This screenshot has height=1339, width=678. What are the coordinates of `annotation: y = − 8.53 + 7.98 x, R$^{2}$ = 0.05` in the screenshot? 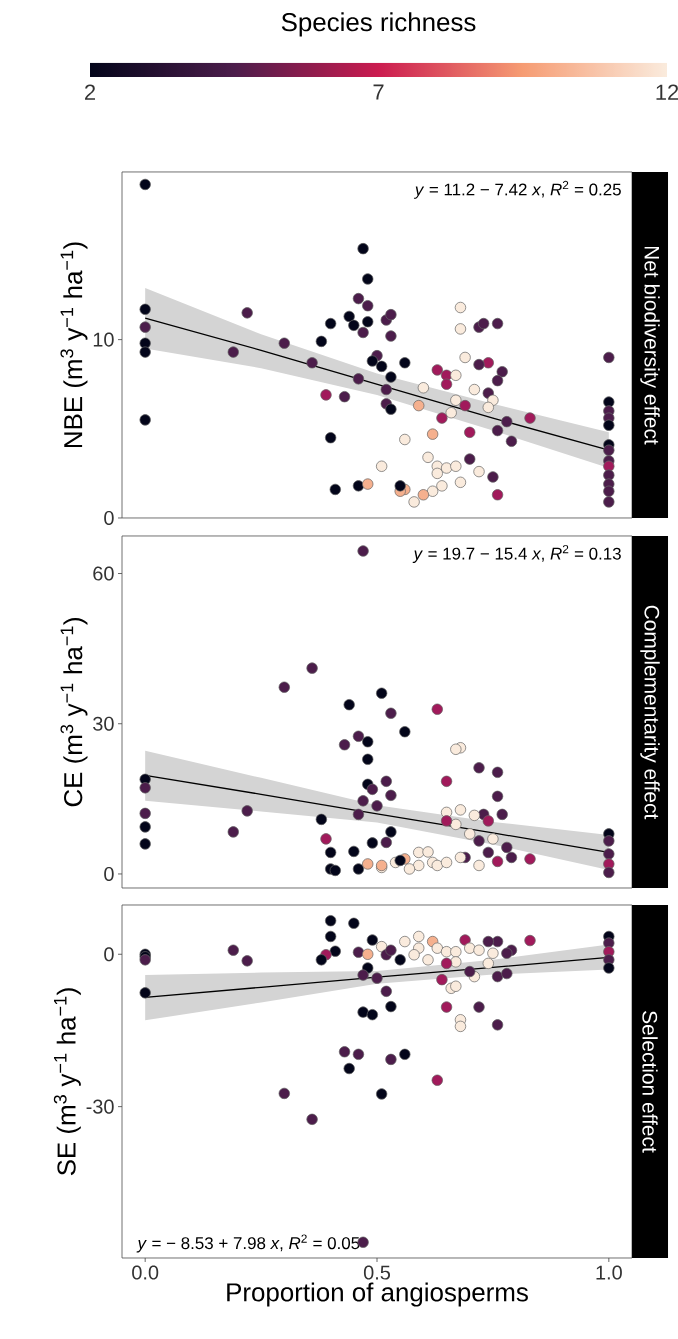 It's located at (248, 1243).